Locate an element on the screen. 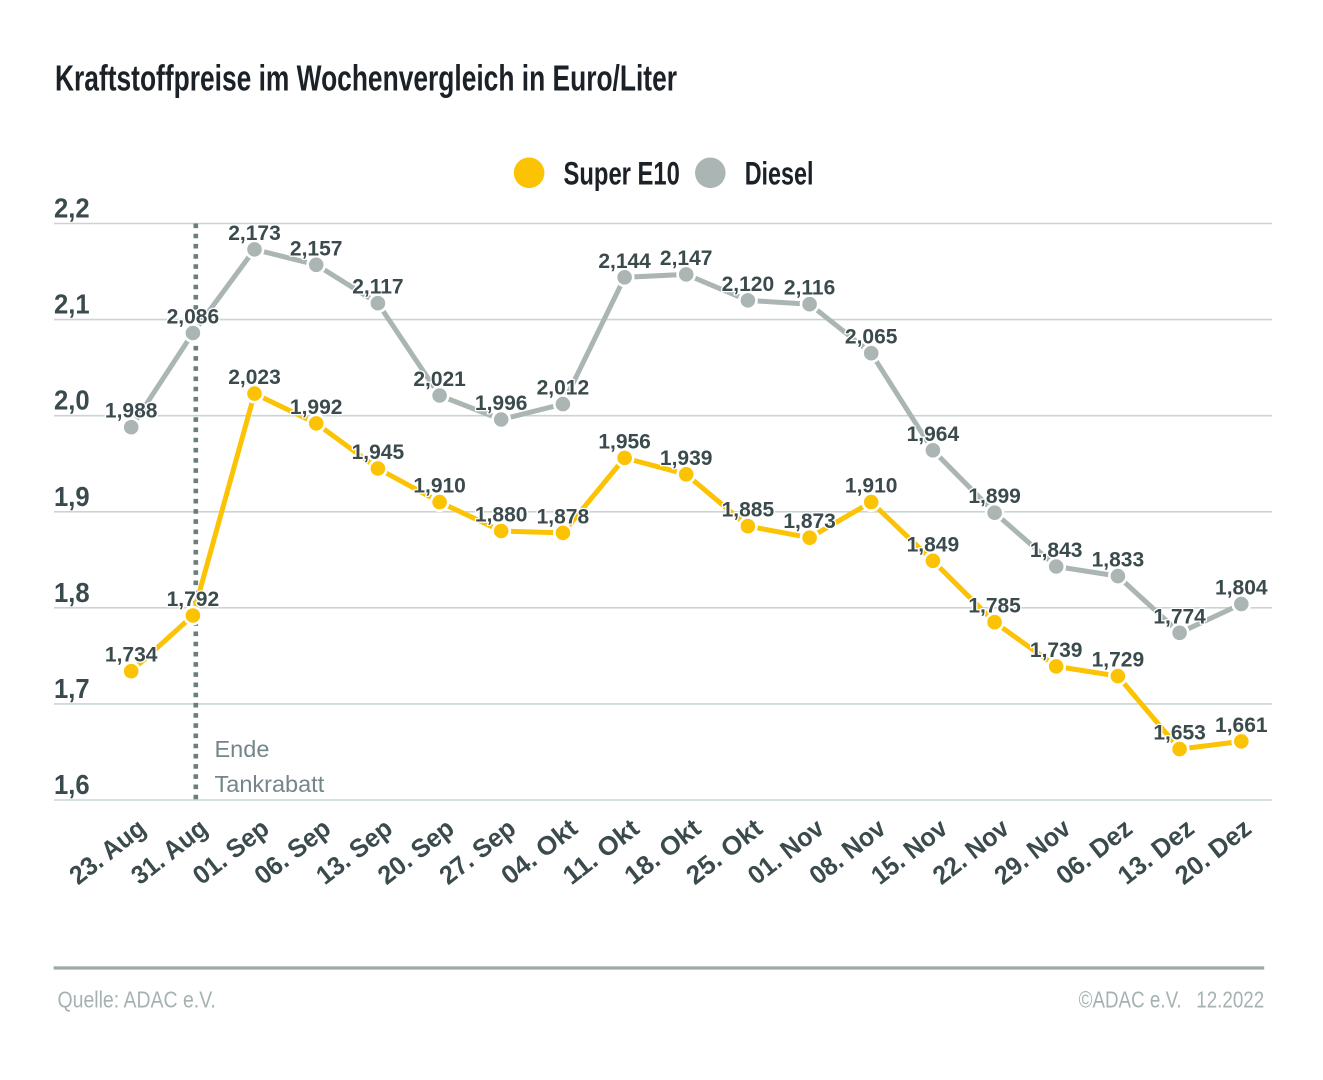 The height and width of the screenshot is (1080, 1323). svg-text: 1,739 is located at coordinates (1056, 650).